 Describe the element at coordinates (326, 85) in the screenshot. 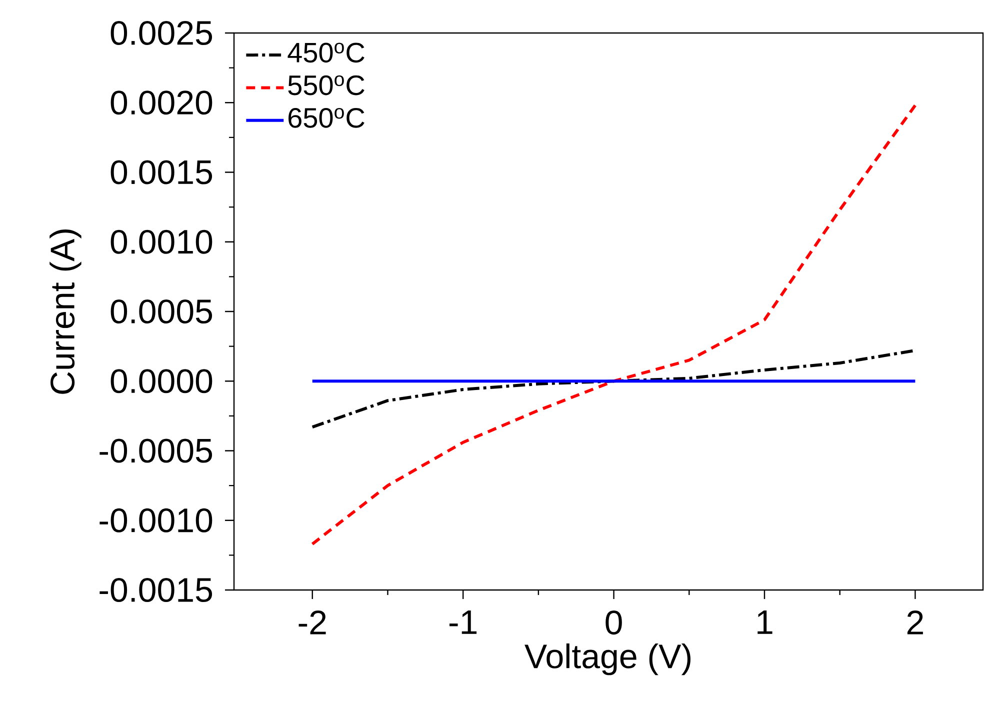

I see `legend-label: 550$^{o}$C` at that location.